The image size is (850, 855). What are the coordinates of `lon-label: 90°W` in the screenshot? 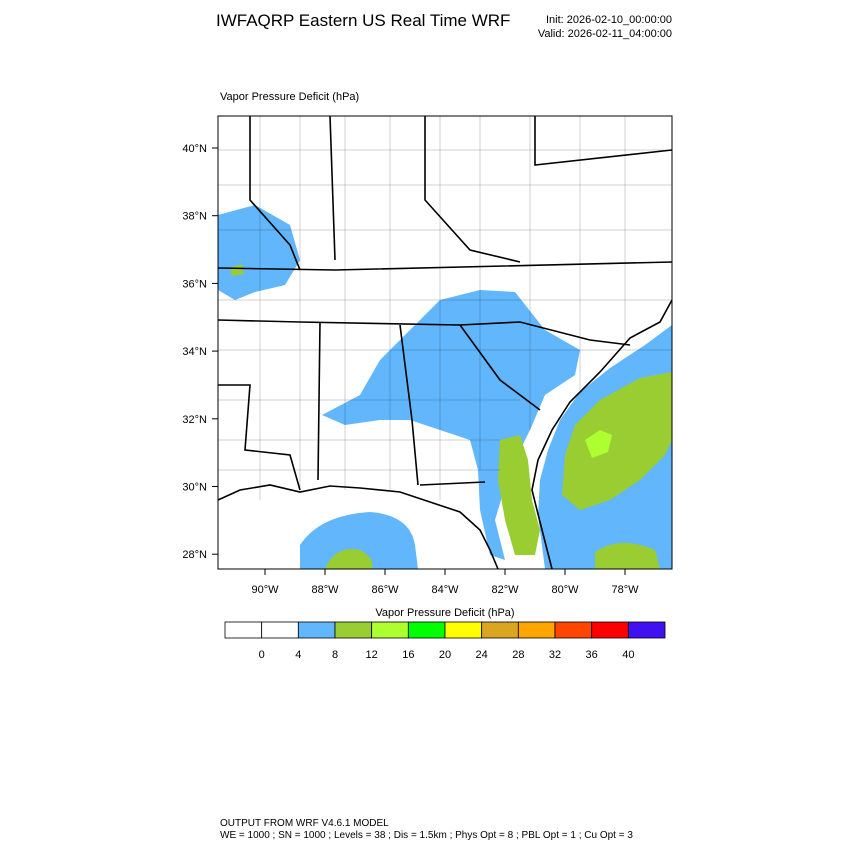 It's located at (265, 590).